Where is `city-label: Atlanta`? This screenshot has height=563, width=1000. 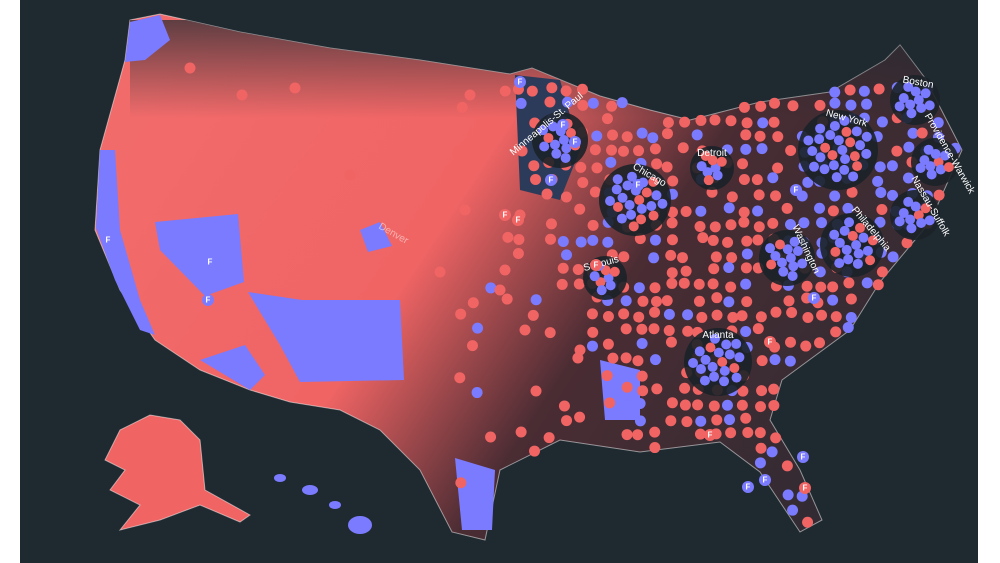 city-label: Atlanta is located at coordinates (718, 335).